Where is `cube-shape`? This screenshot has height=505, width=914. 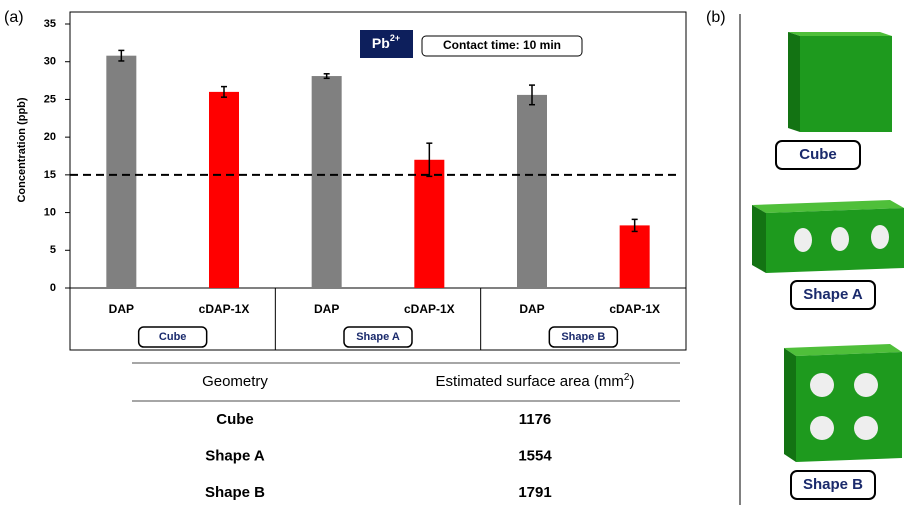
cube-shape is located at coordinates (840, 82).